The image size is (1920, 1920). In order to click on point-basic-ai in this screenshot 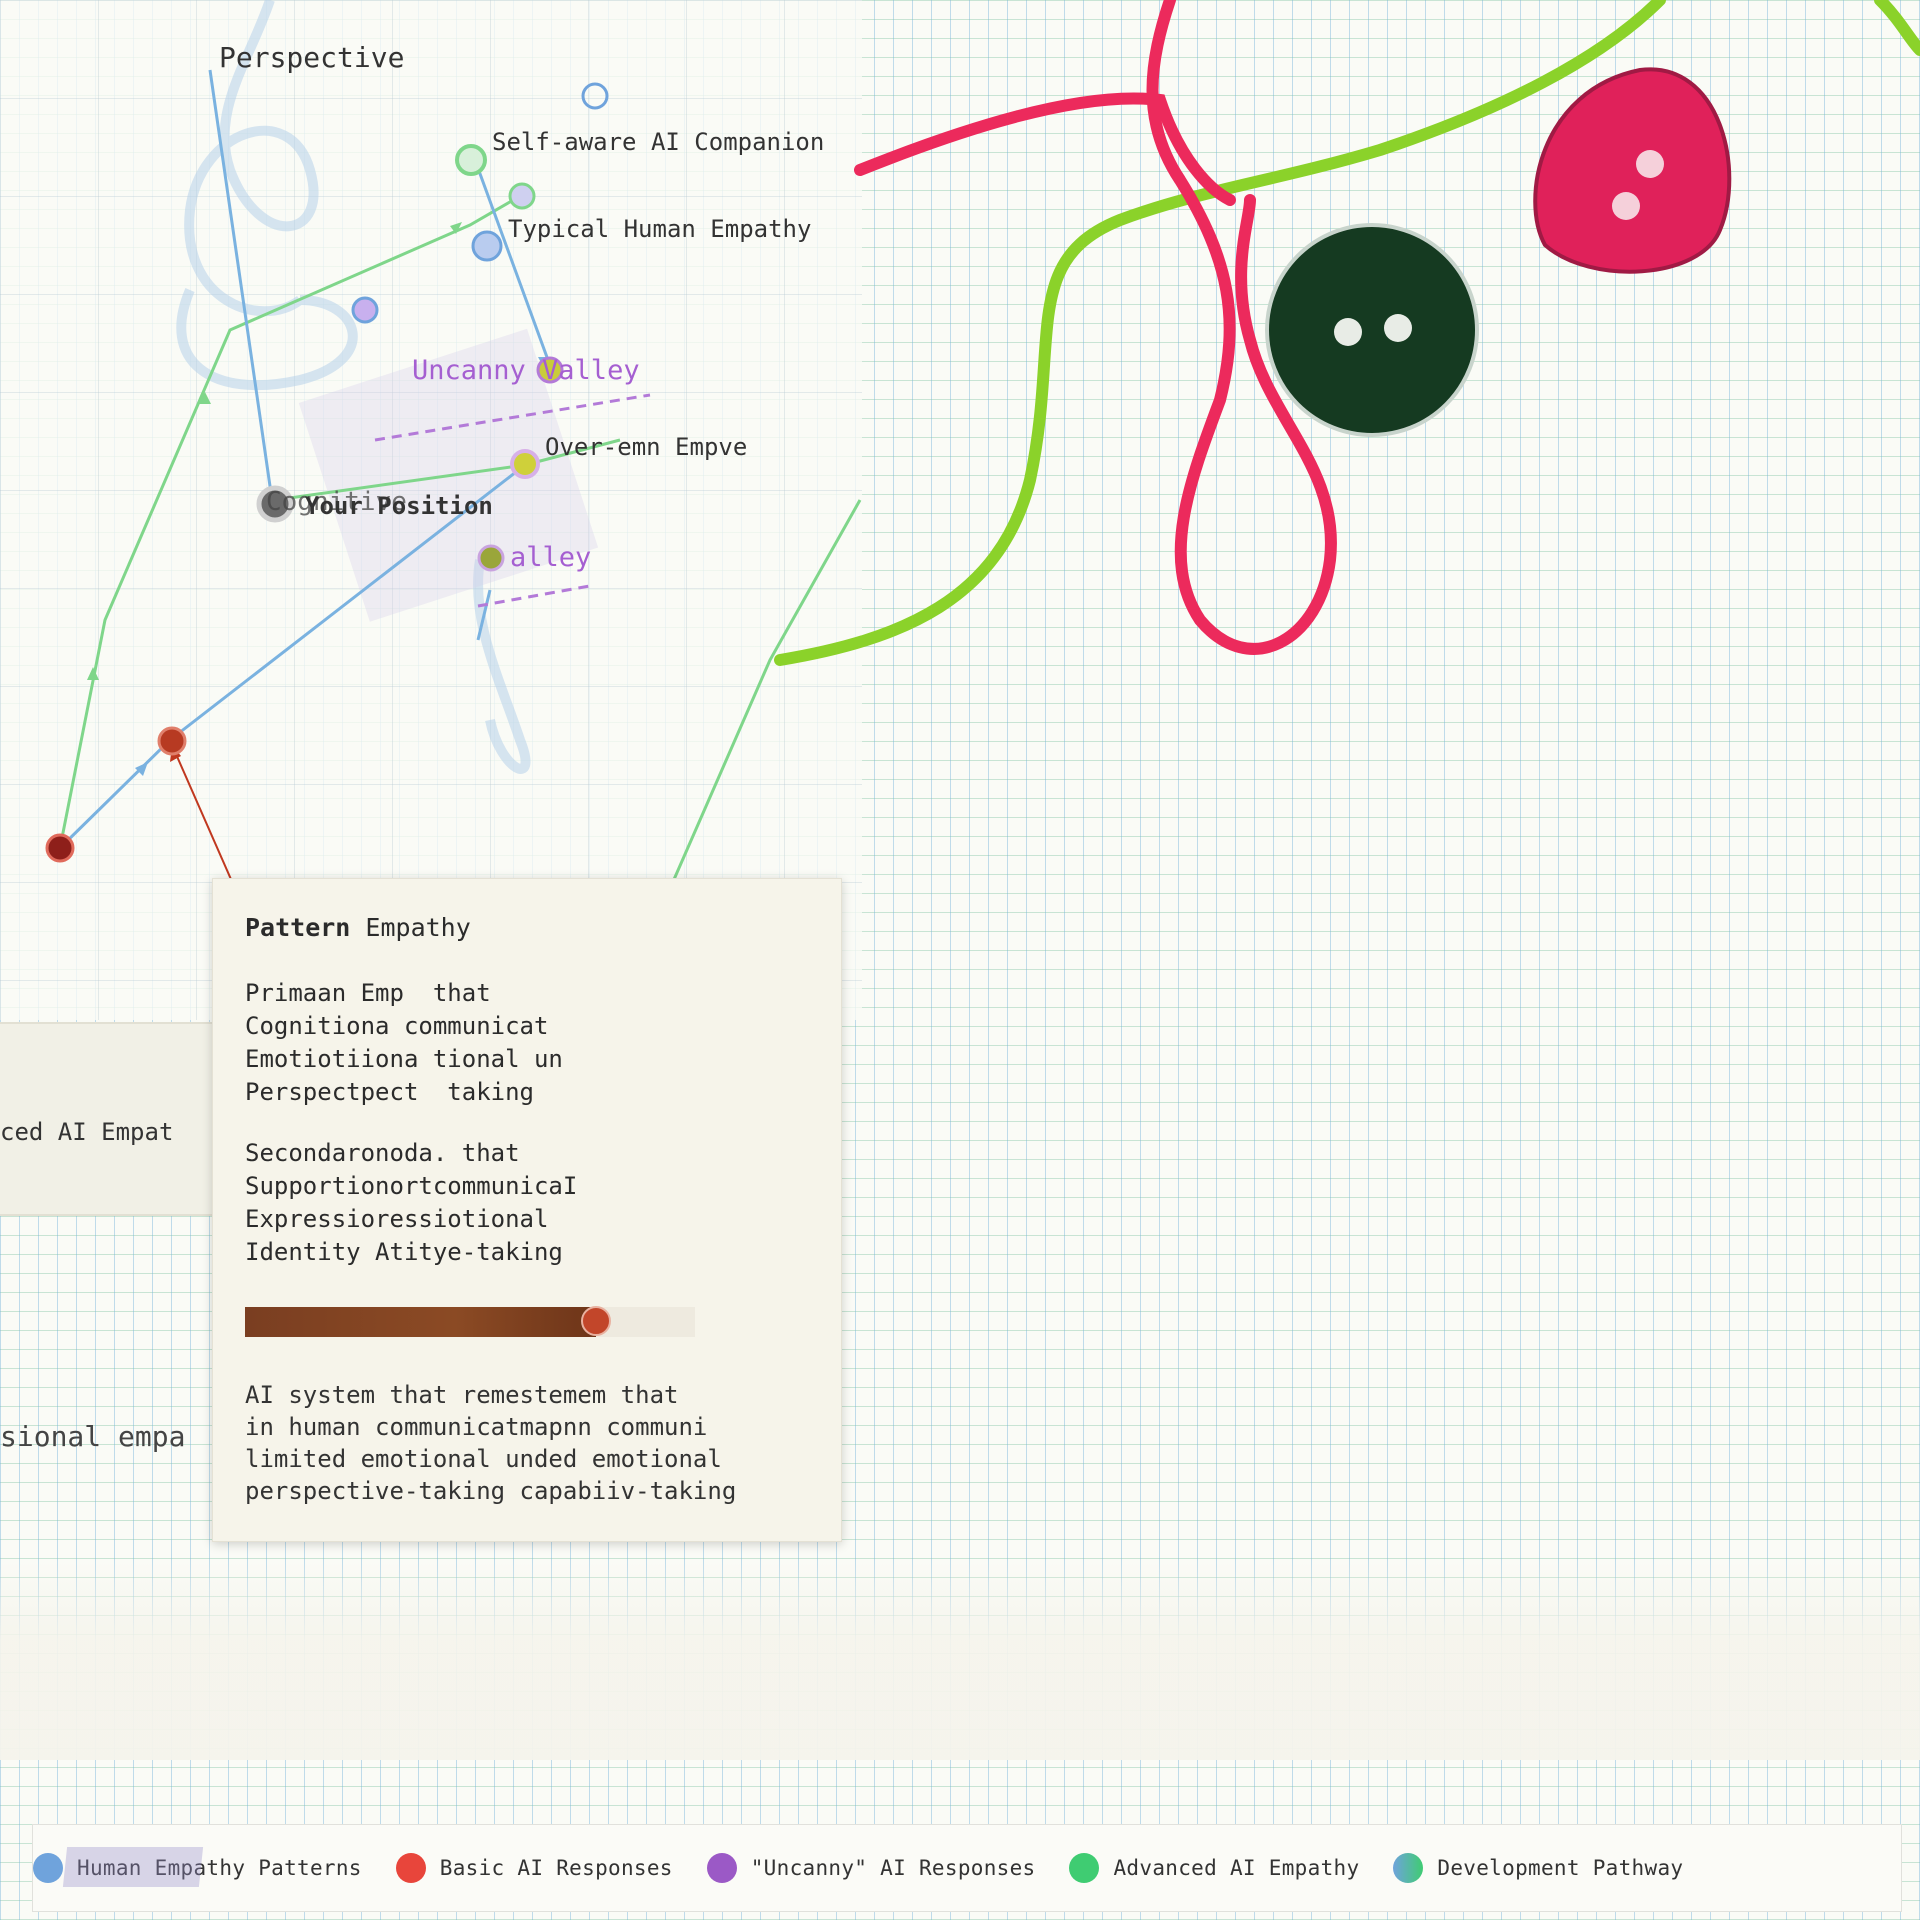, I will do `click(172, 741)`.